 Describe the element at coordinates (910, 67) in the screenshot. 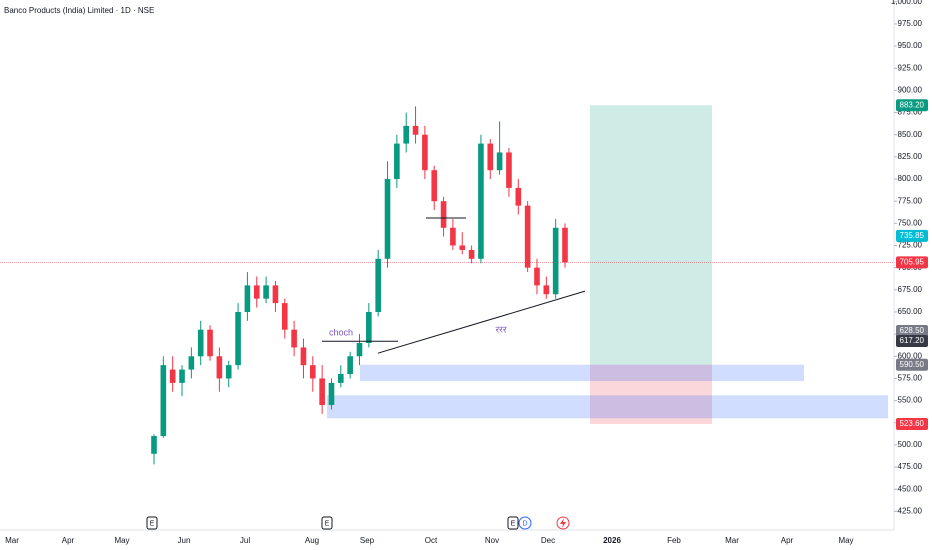

I see `y-tick-label: 925.00` at that location.